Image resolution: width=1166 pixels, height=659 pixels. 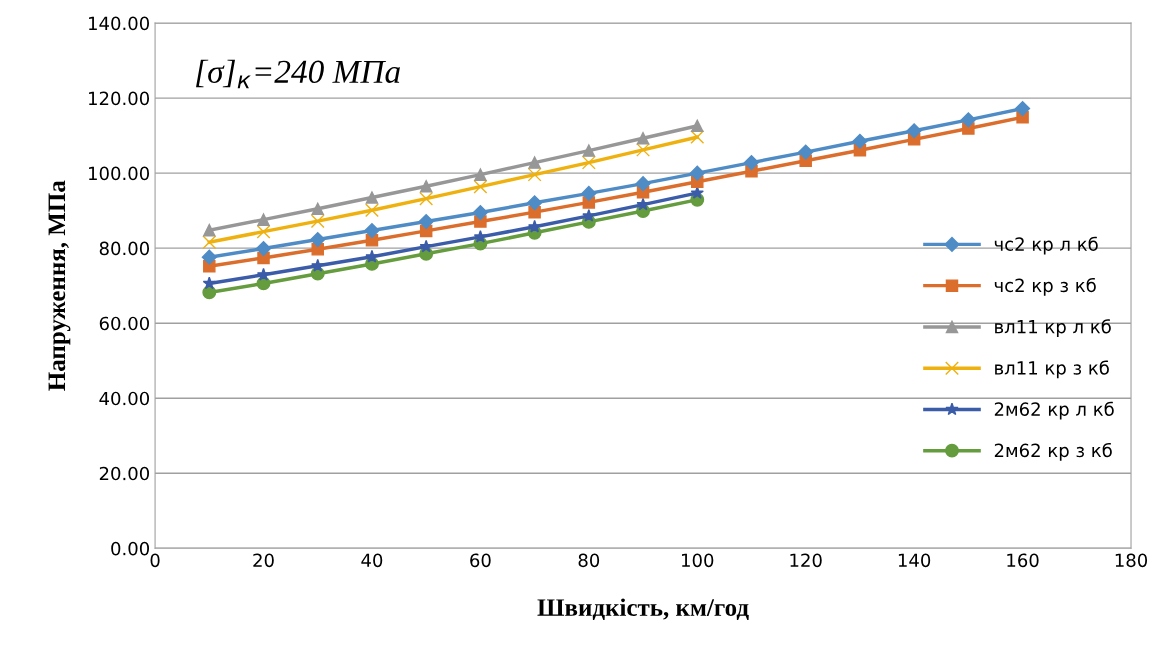 I want to click on legend-label: вл11 кр з кб, so click(x=1052, y=369).